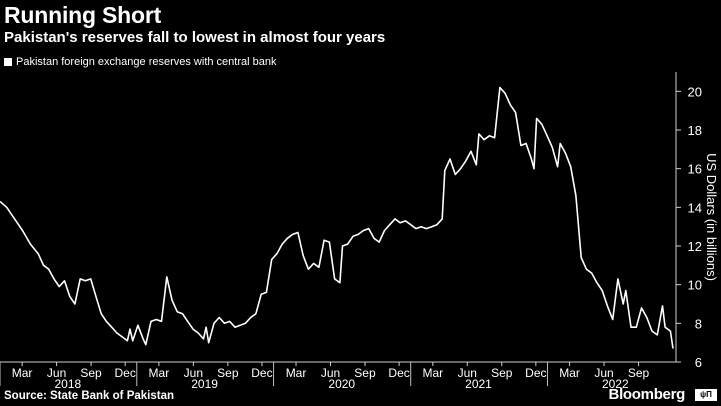 This screenshot has width=721, height=406. Describe the element at coordinates (83, 15) in the screenshot. I see `chart-title: Running Short` at that location.